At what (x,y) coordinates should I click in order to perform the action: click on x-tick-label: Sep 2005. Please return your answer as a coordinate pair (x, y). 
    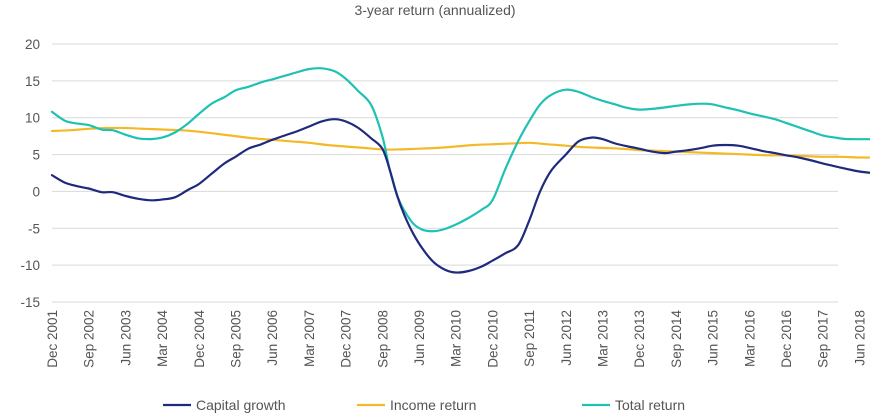
    Looking at the image, I should click on (236, 339).